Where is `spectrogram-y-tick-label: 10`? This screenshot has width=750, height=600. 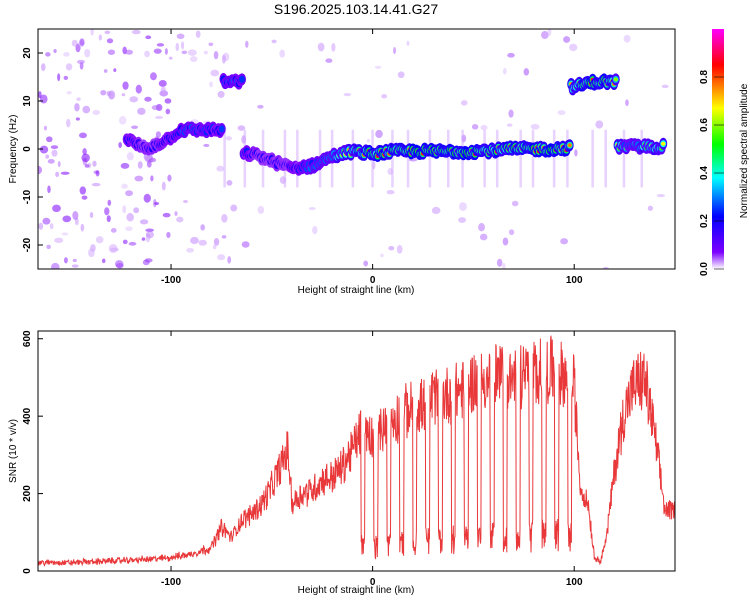
spectrogram-y-tick-label: 10 is located at coordinates (27, 101).